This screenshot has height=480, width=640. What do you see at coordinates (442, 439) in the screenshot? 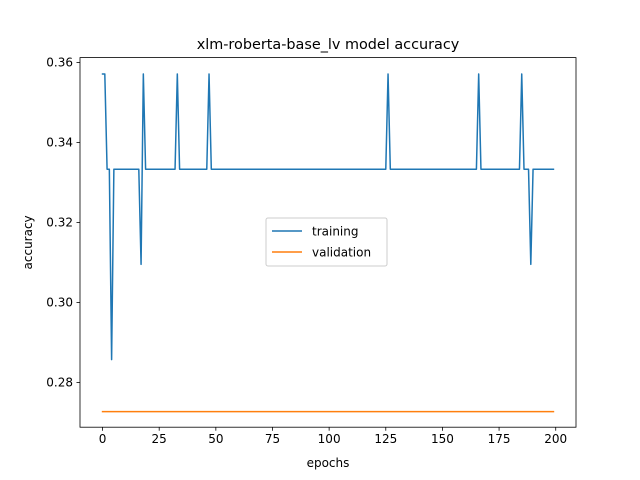
I see `x-tick-label: 150` at bounding box center [442, 439].